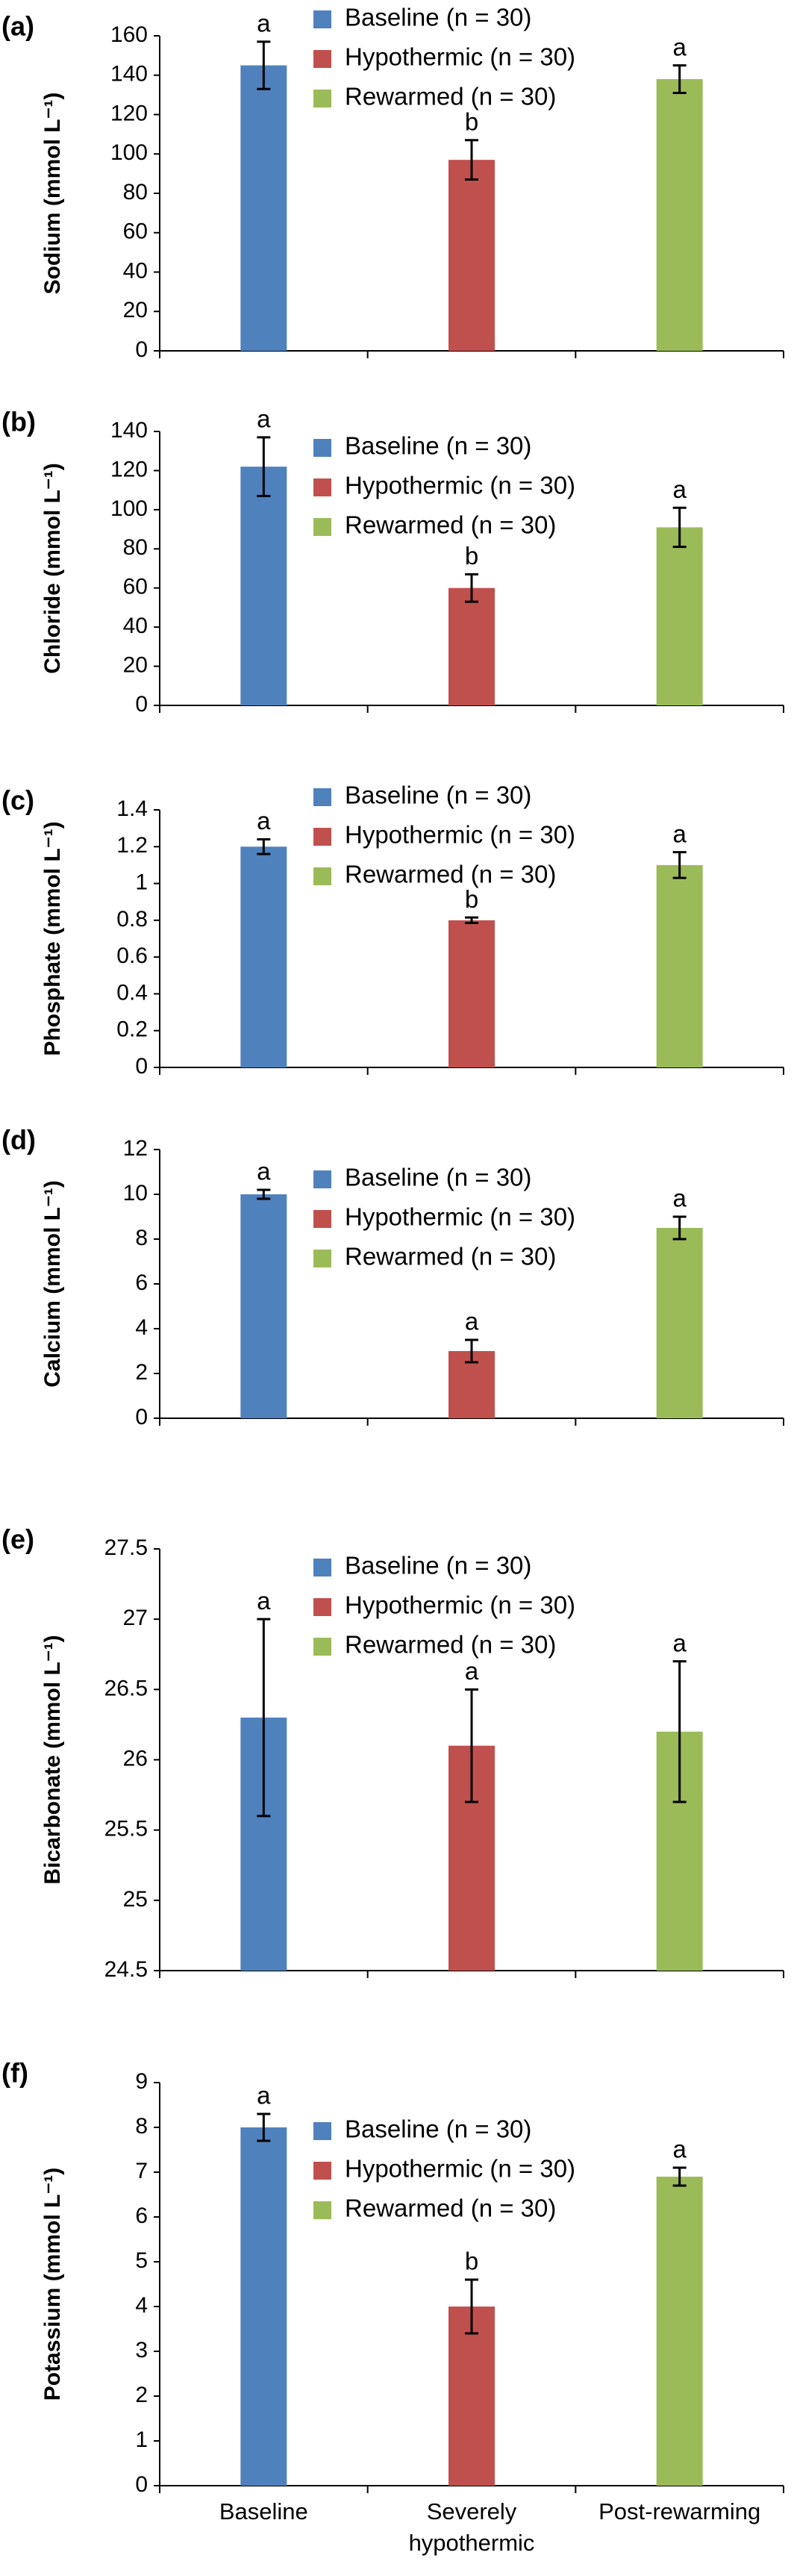 This screenshot has width=794, height=2576. I want to click on x-tick-label: Post-rewarming, so click(679, 2511).